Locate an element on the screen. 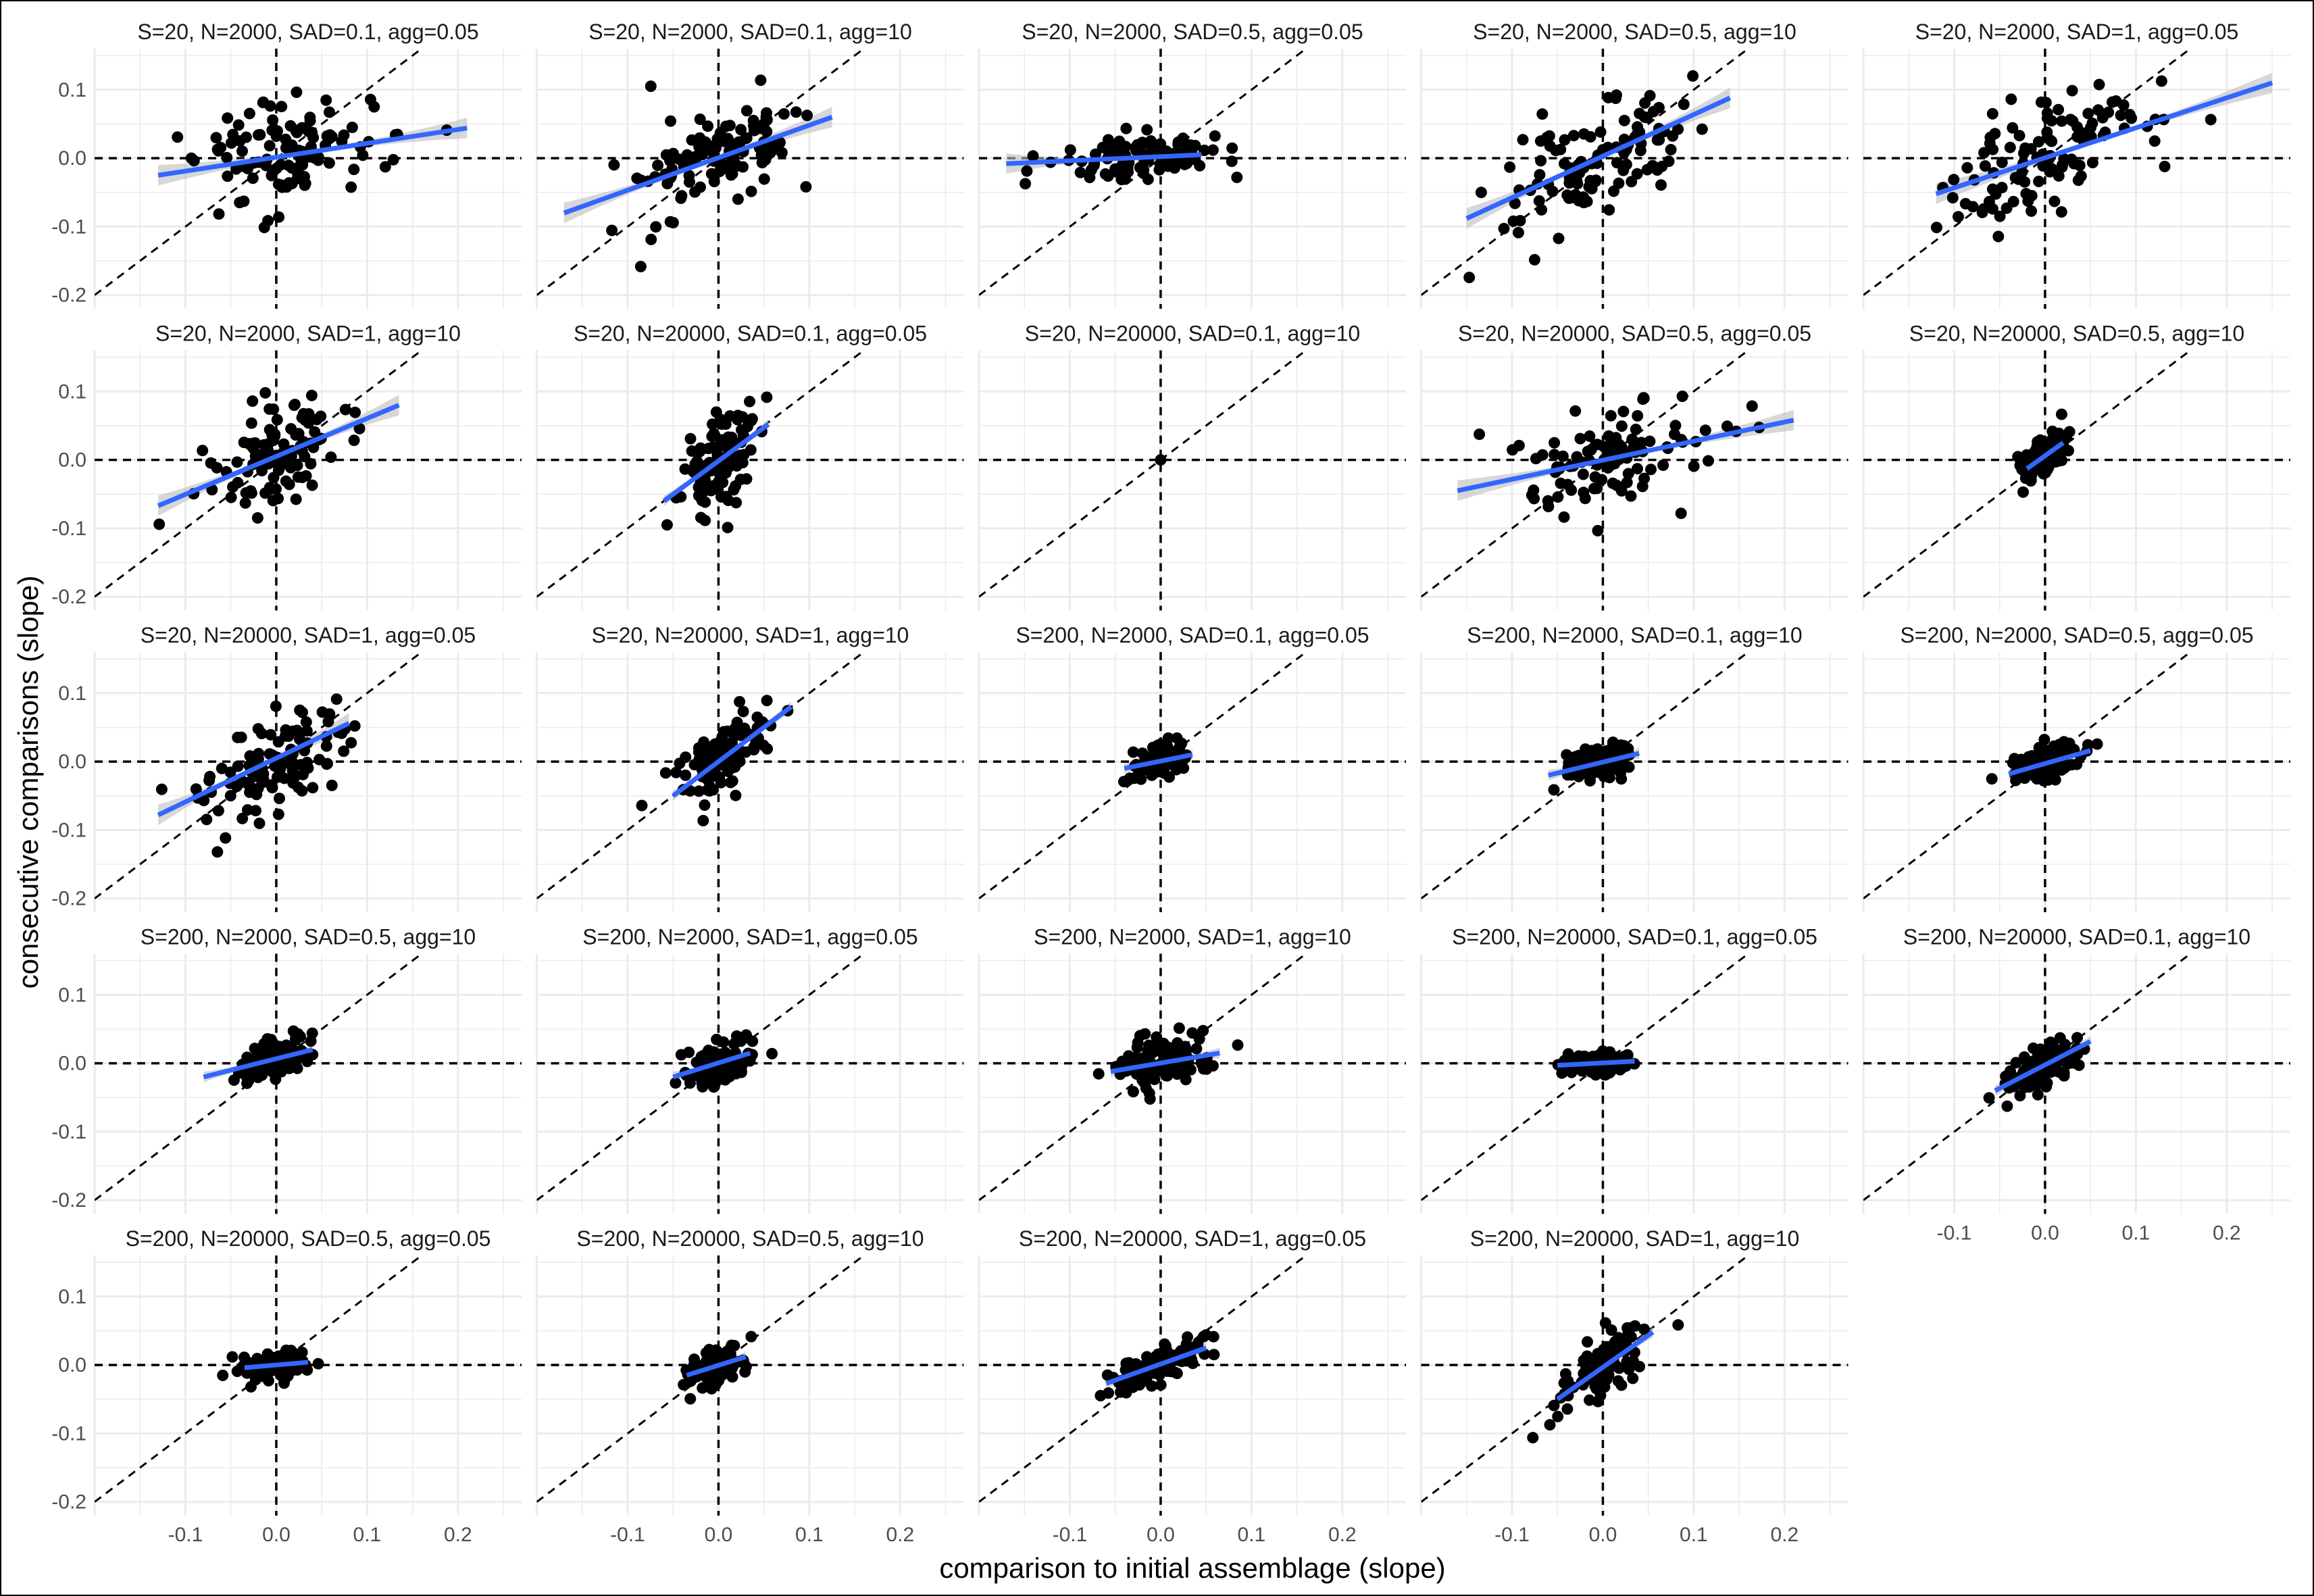 The width and height of the screenshot is (2314, 1596). panel-title: S=200, N=20000, SAD=1, agg=10 is located at coordinates (1635, 1239).